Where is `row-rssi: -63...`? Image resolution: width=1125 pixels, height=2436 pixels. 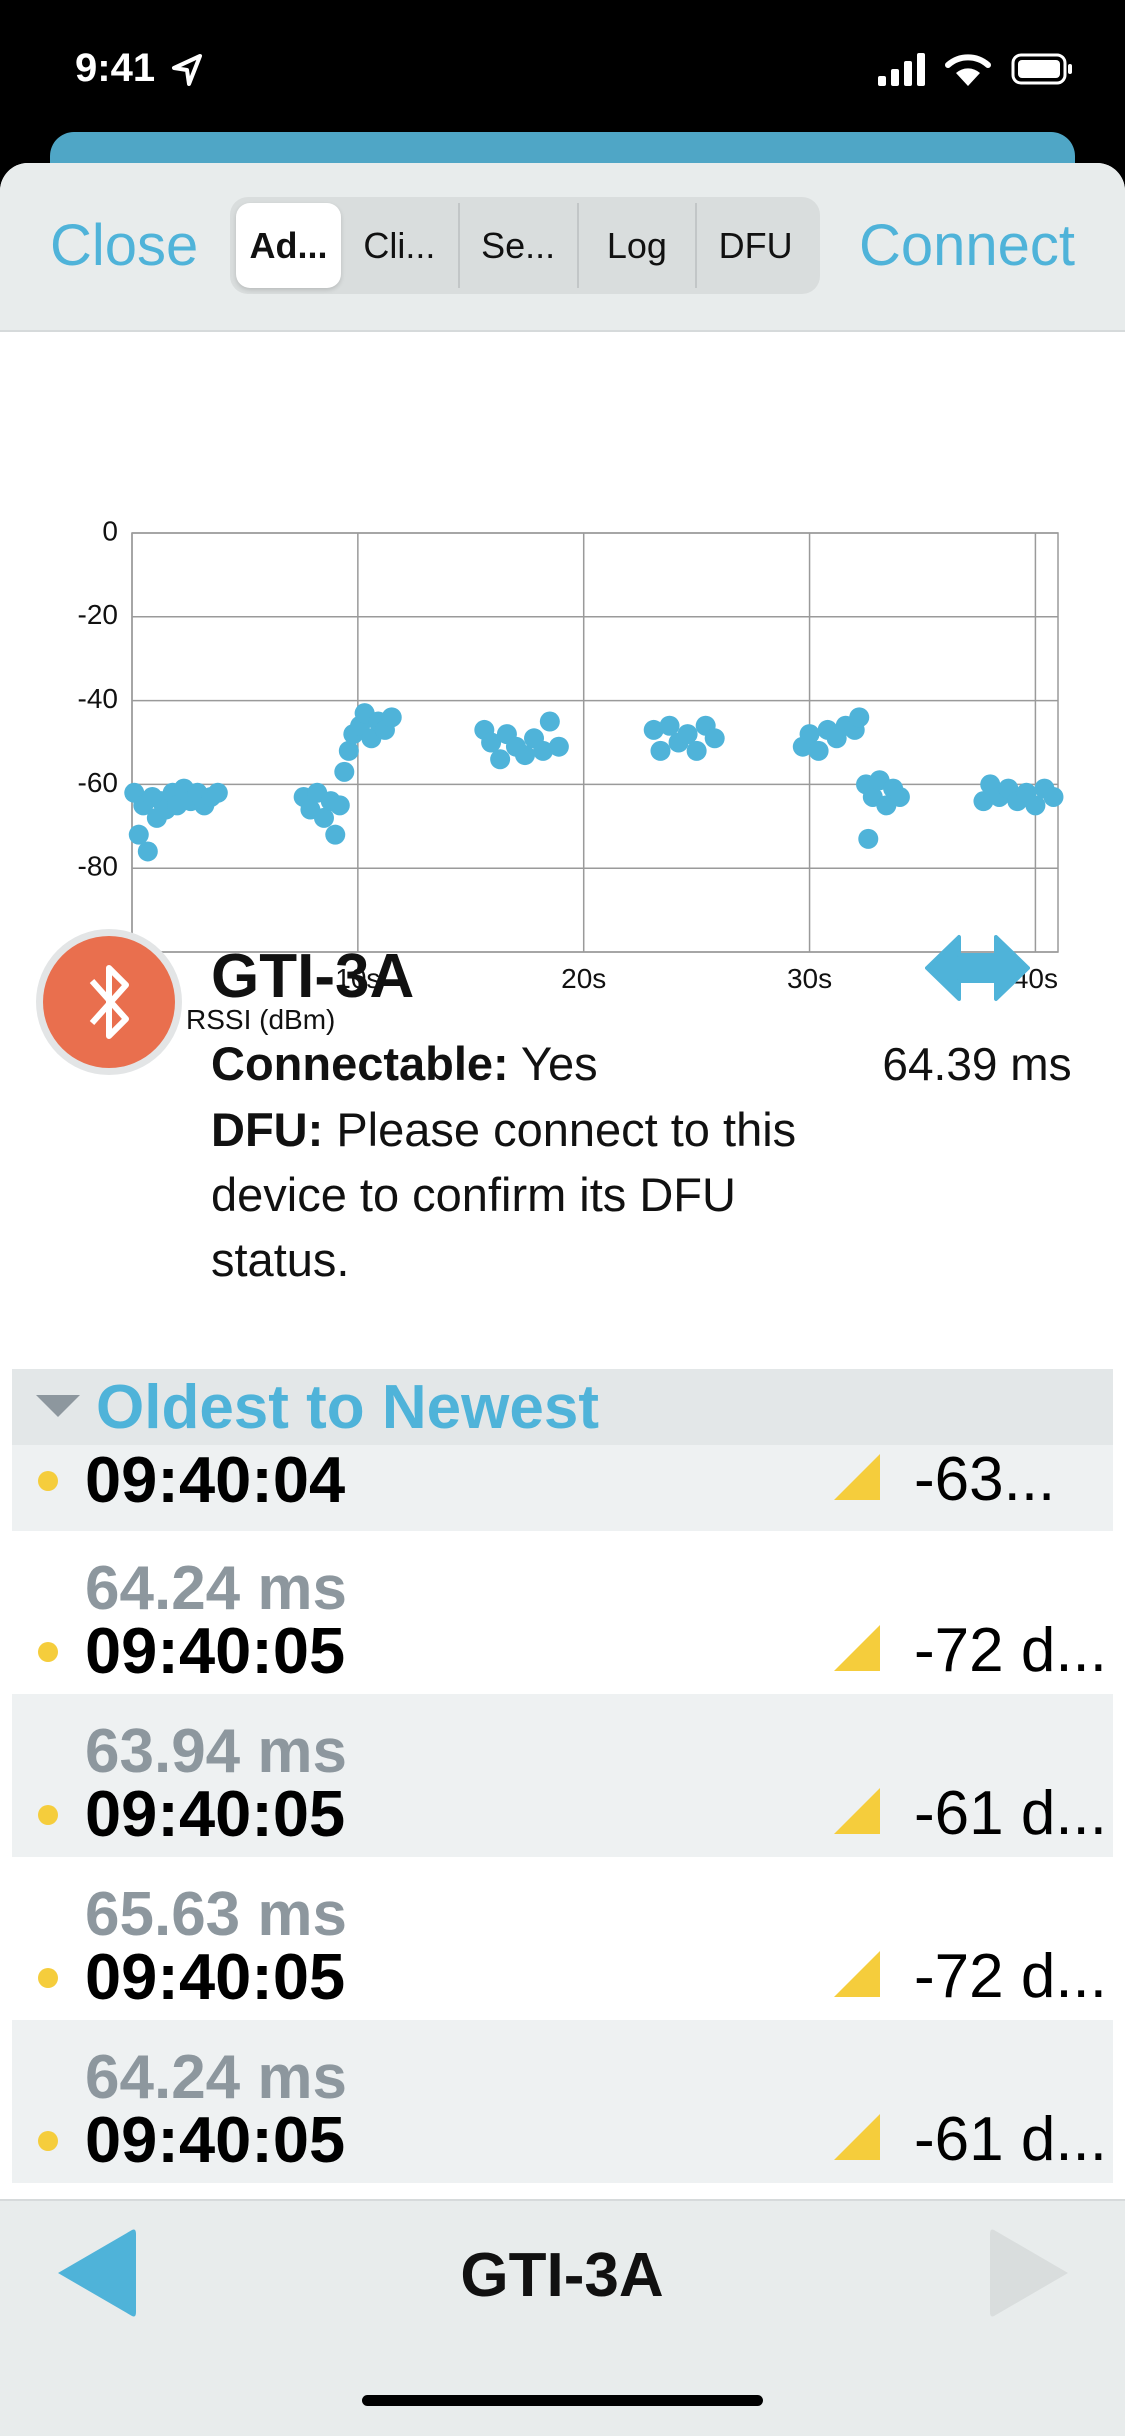 row-rssi: -63... is located at coordinates (985, 1479).